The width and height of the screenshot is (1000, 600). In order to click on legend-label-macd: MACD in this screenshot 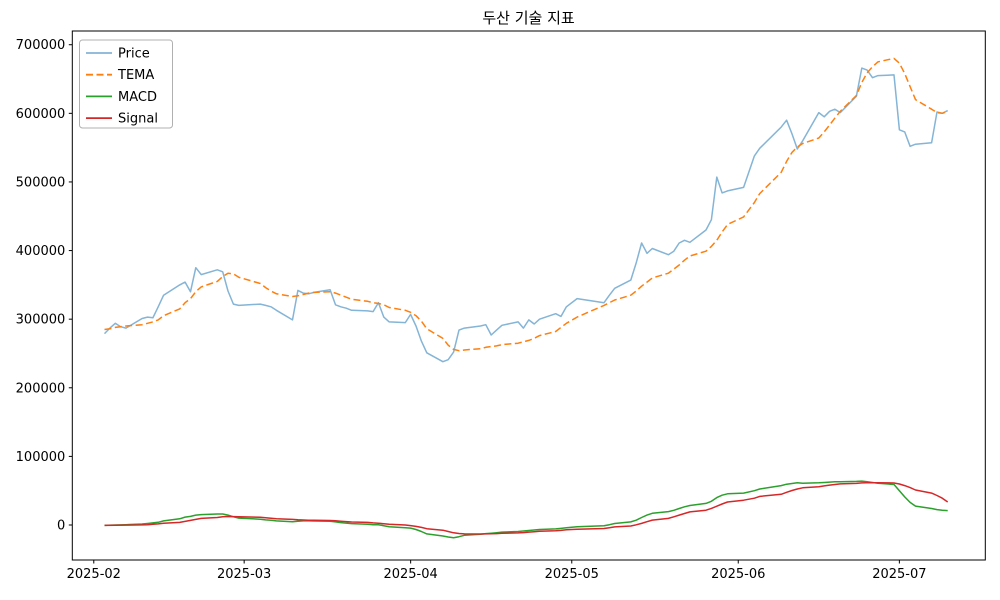, I will do `click(137, 97)`.